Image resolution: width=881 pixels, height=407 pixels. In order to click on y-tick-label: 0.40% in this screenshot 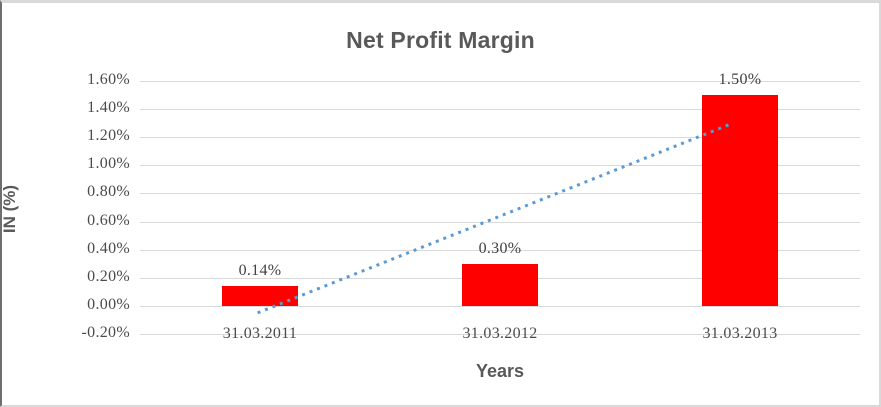, I will do `click(108, 248)`.